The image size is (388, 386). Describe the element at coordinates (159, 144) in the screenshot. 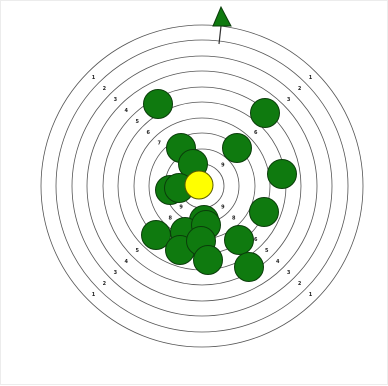

I see `ring-label-7: 7` at that location.